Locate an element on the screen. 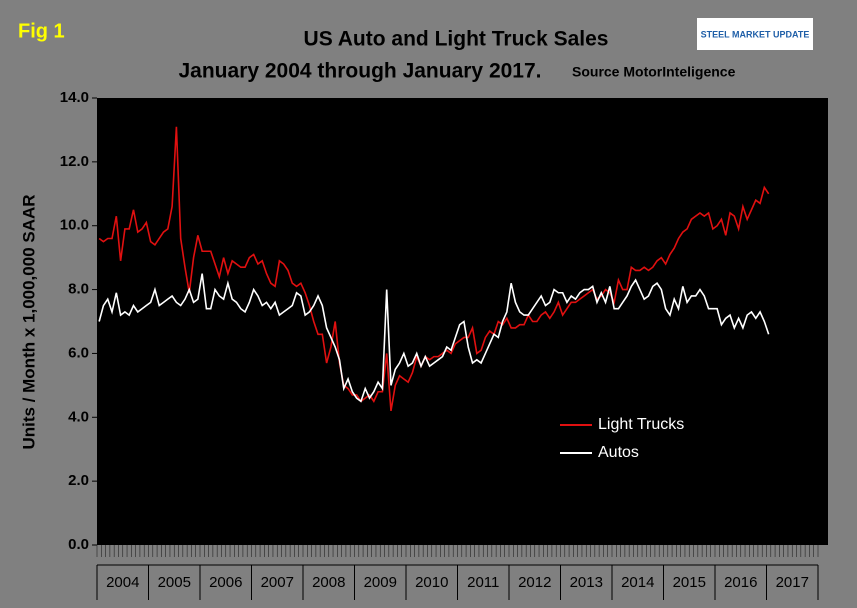 The image size is (857, 608). legend-label: Autos is located at coordinates (618, 452).